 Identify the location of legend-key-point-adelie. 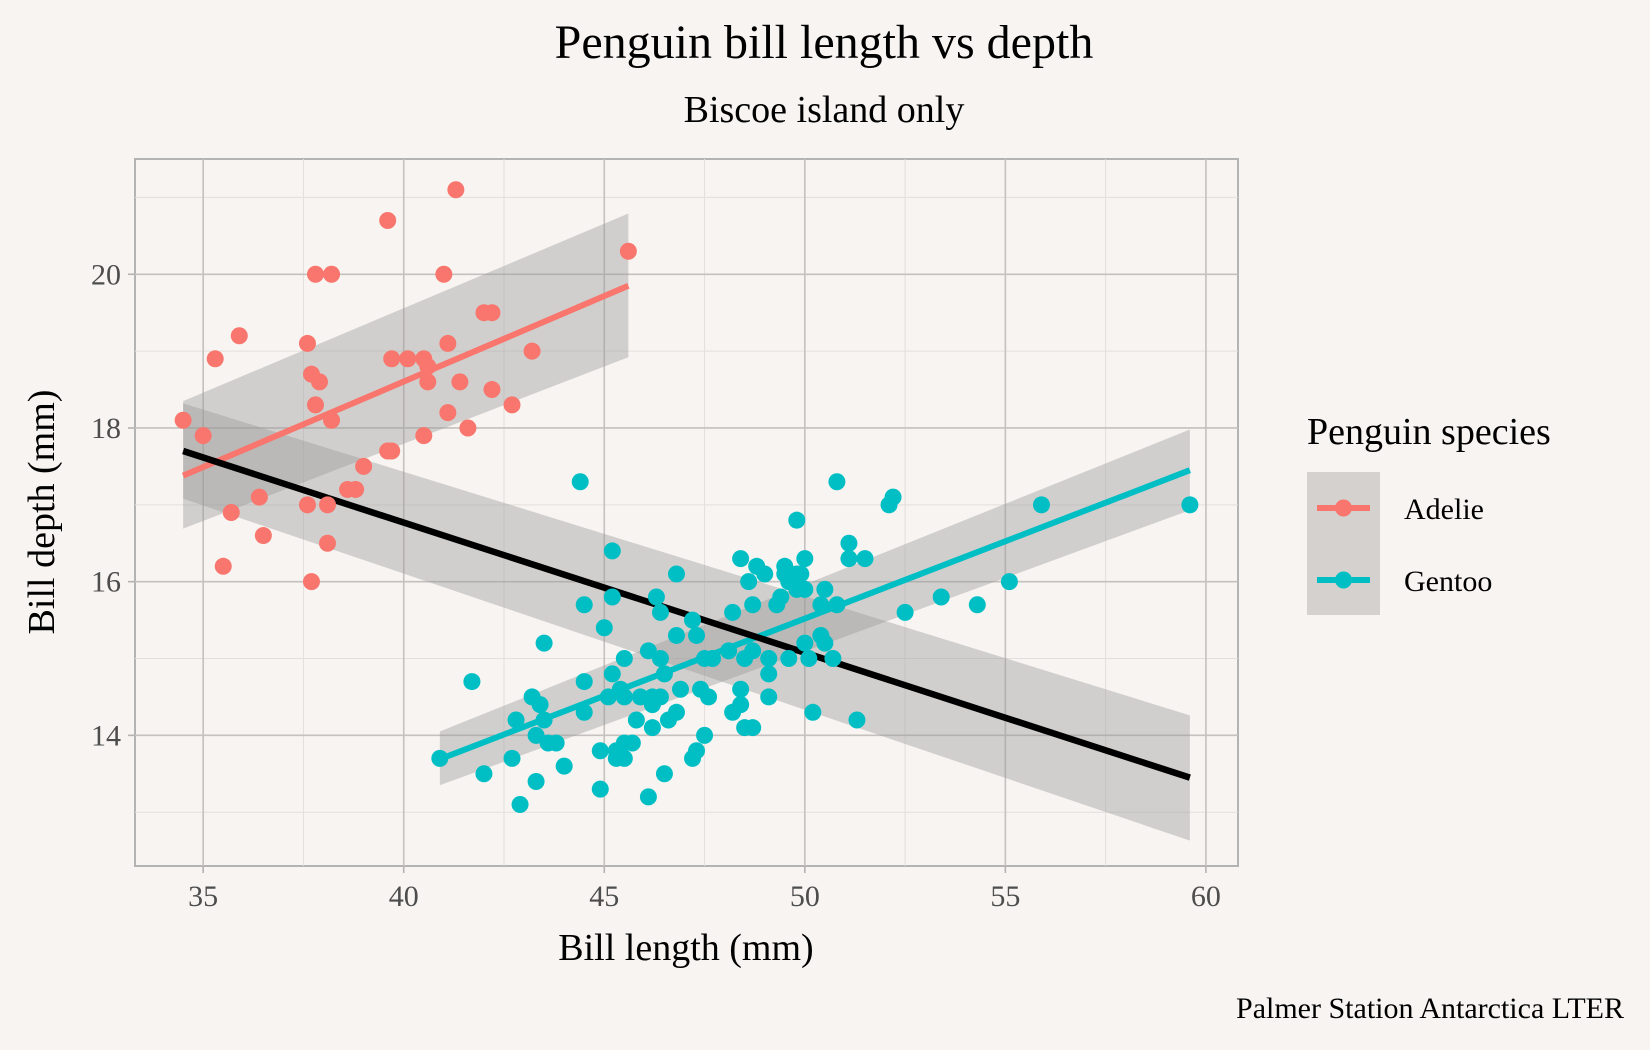
(1343, 508).